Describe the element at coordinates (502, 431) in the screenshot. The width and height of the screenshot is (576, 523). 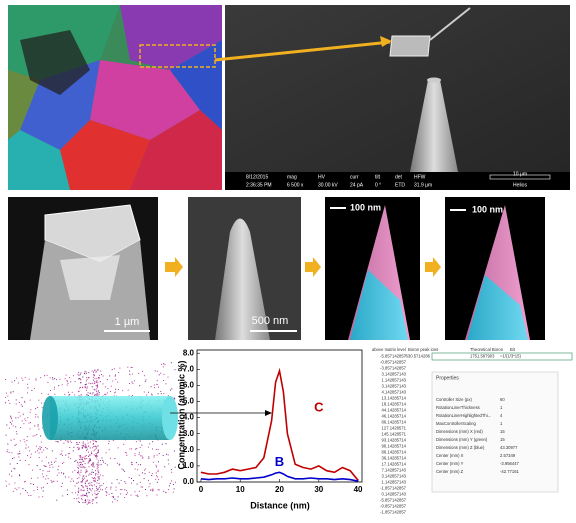
I see `property-value: 15` at that location.